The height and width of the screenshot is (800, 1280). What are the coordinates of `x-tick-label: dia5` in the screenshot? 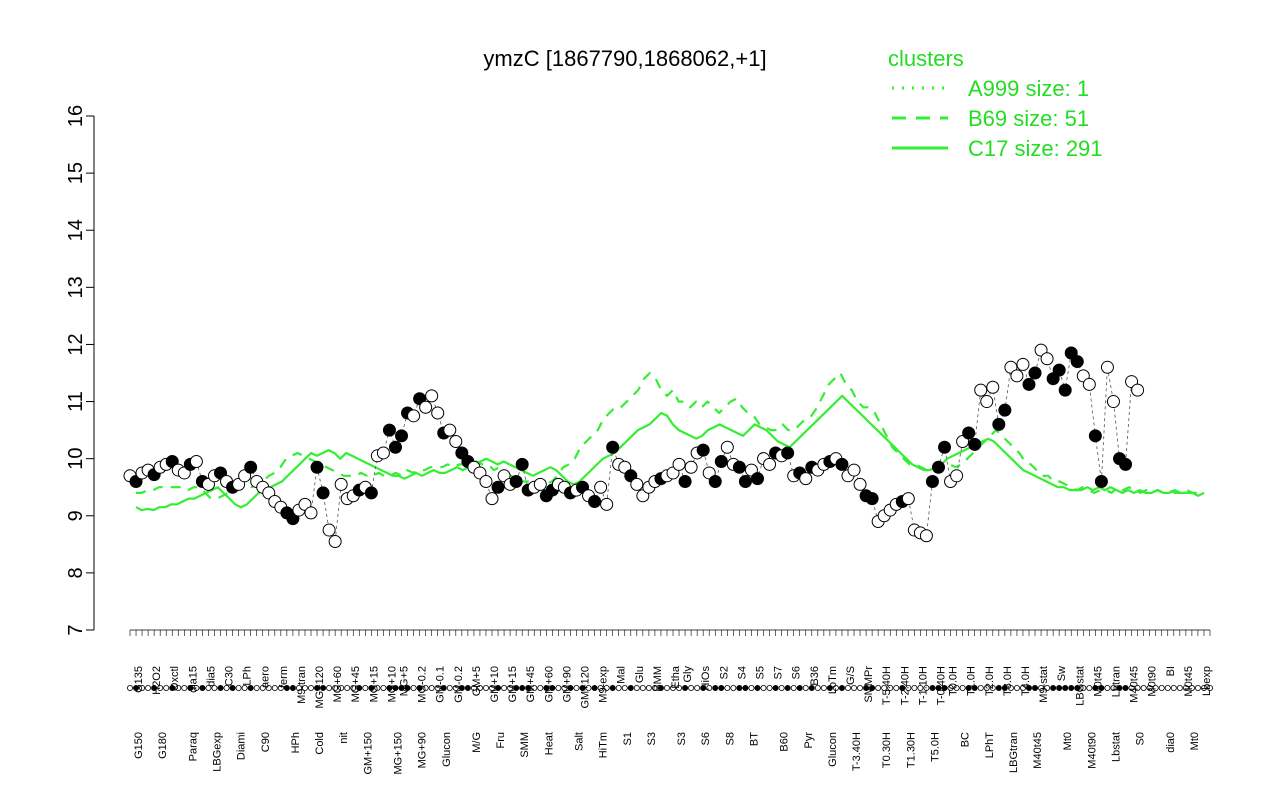 It's located at (211, 676).